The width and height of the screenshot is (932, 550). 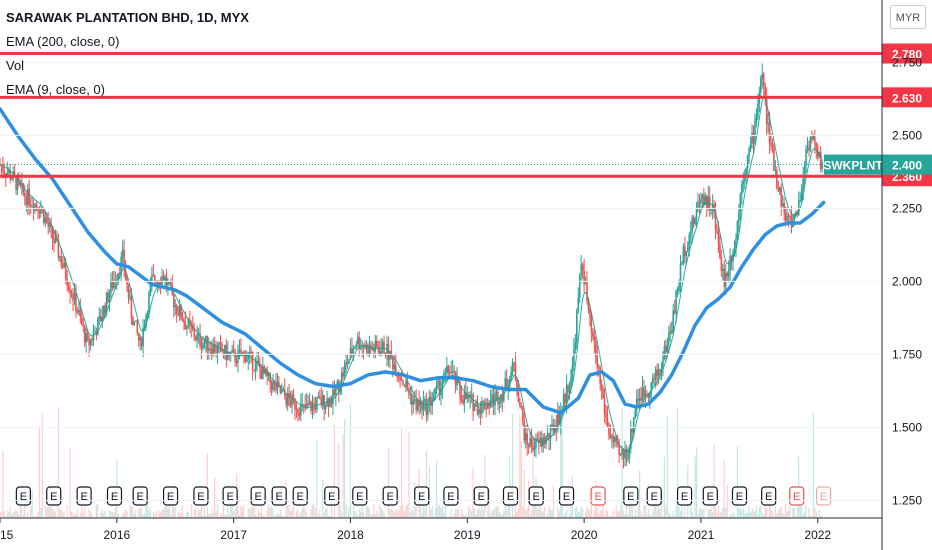 What do you see at coordinates (907, 62) in the screenshot?
I see `y-tick-label: 2.750` at bounding box center [907, 62].